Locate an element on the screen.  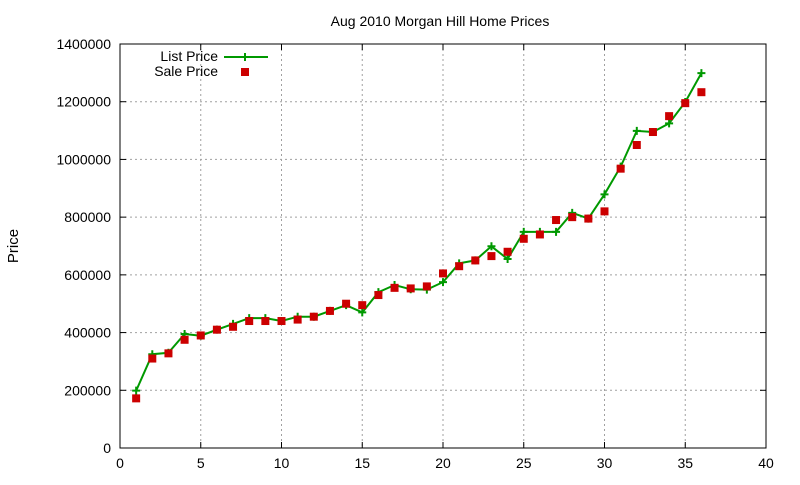
y-tick-label: 1000000 is located at coordinates (83, 159).